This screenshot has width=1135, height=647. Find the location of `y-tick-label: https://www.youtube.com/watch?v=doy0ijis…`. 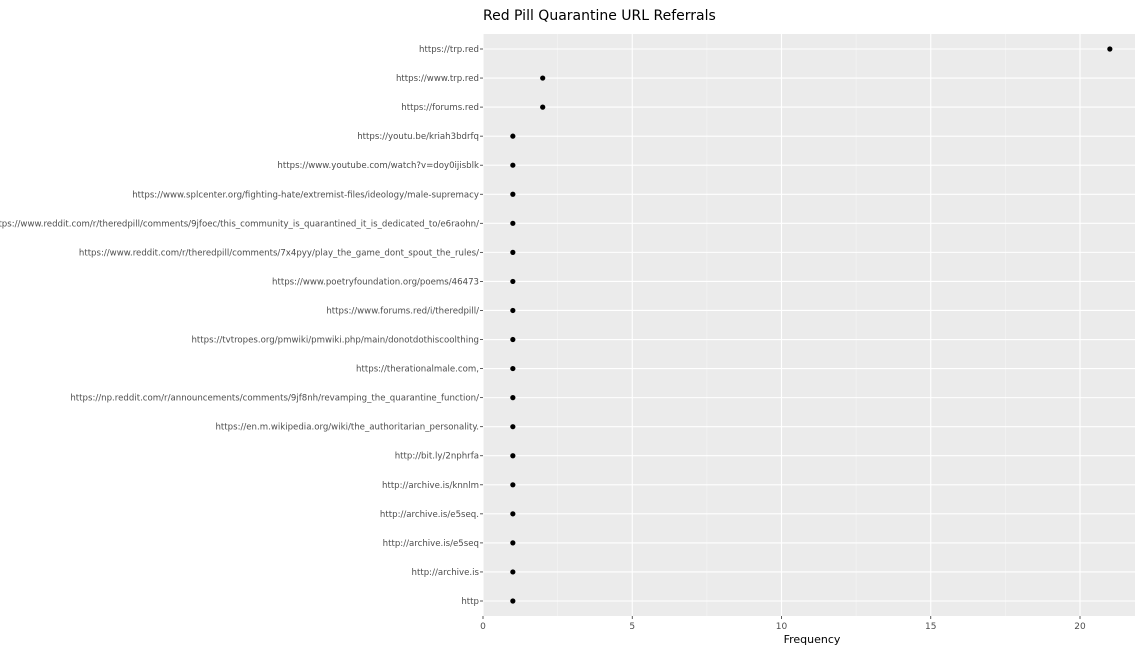

y-tick-label: https://www.youtube.com/watch?v=doy0ijis… is located at coordinates (378, 166).